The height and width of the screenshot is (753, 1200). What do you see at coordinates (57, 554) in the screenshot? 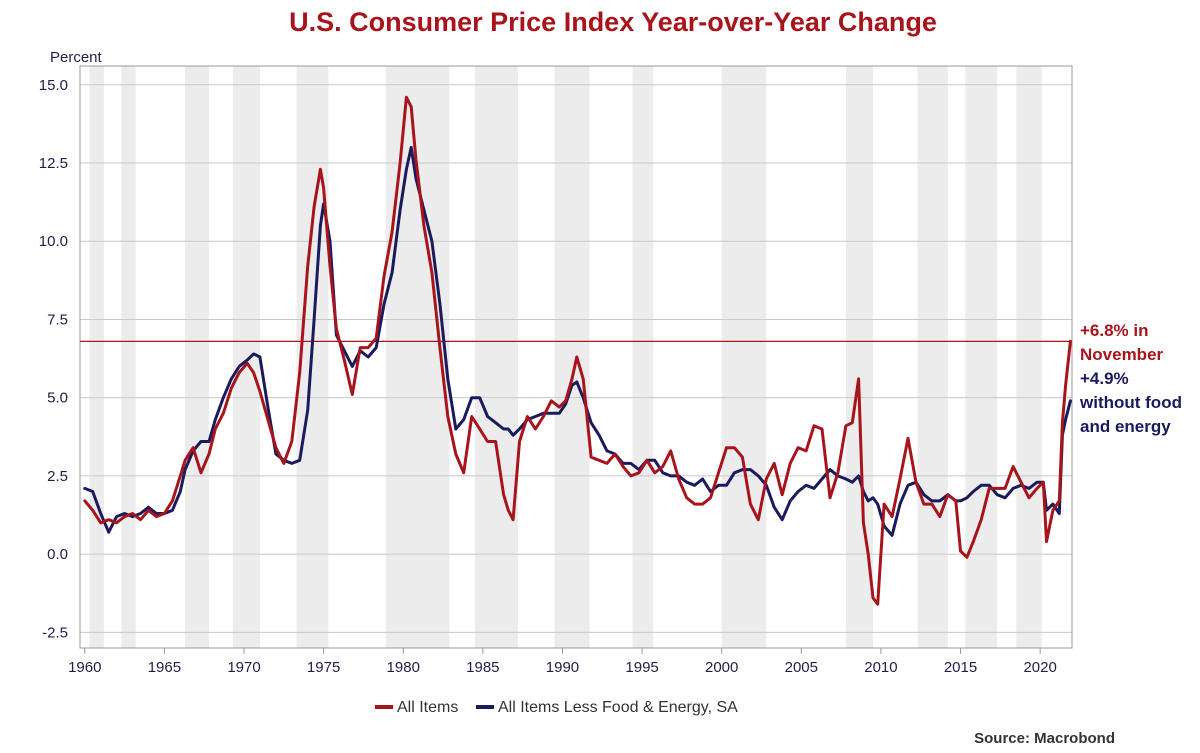
I see `y-tick-label-6: 0.0` at bounding box center [57, 554].